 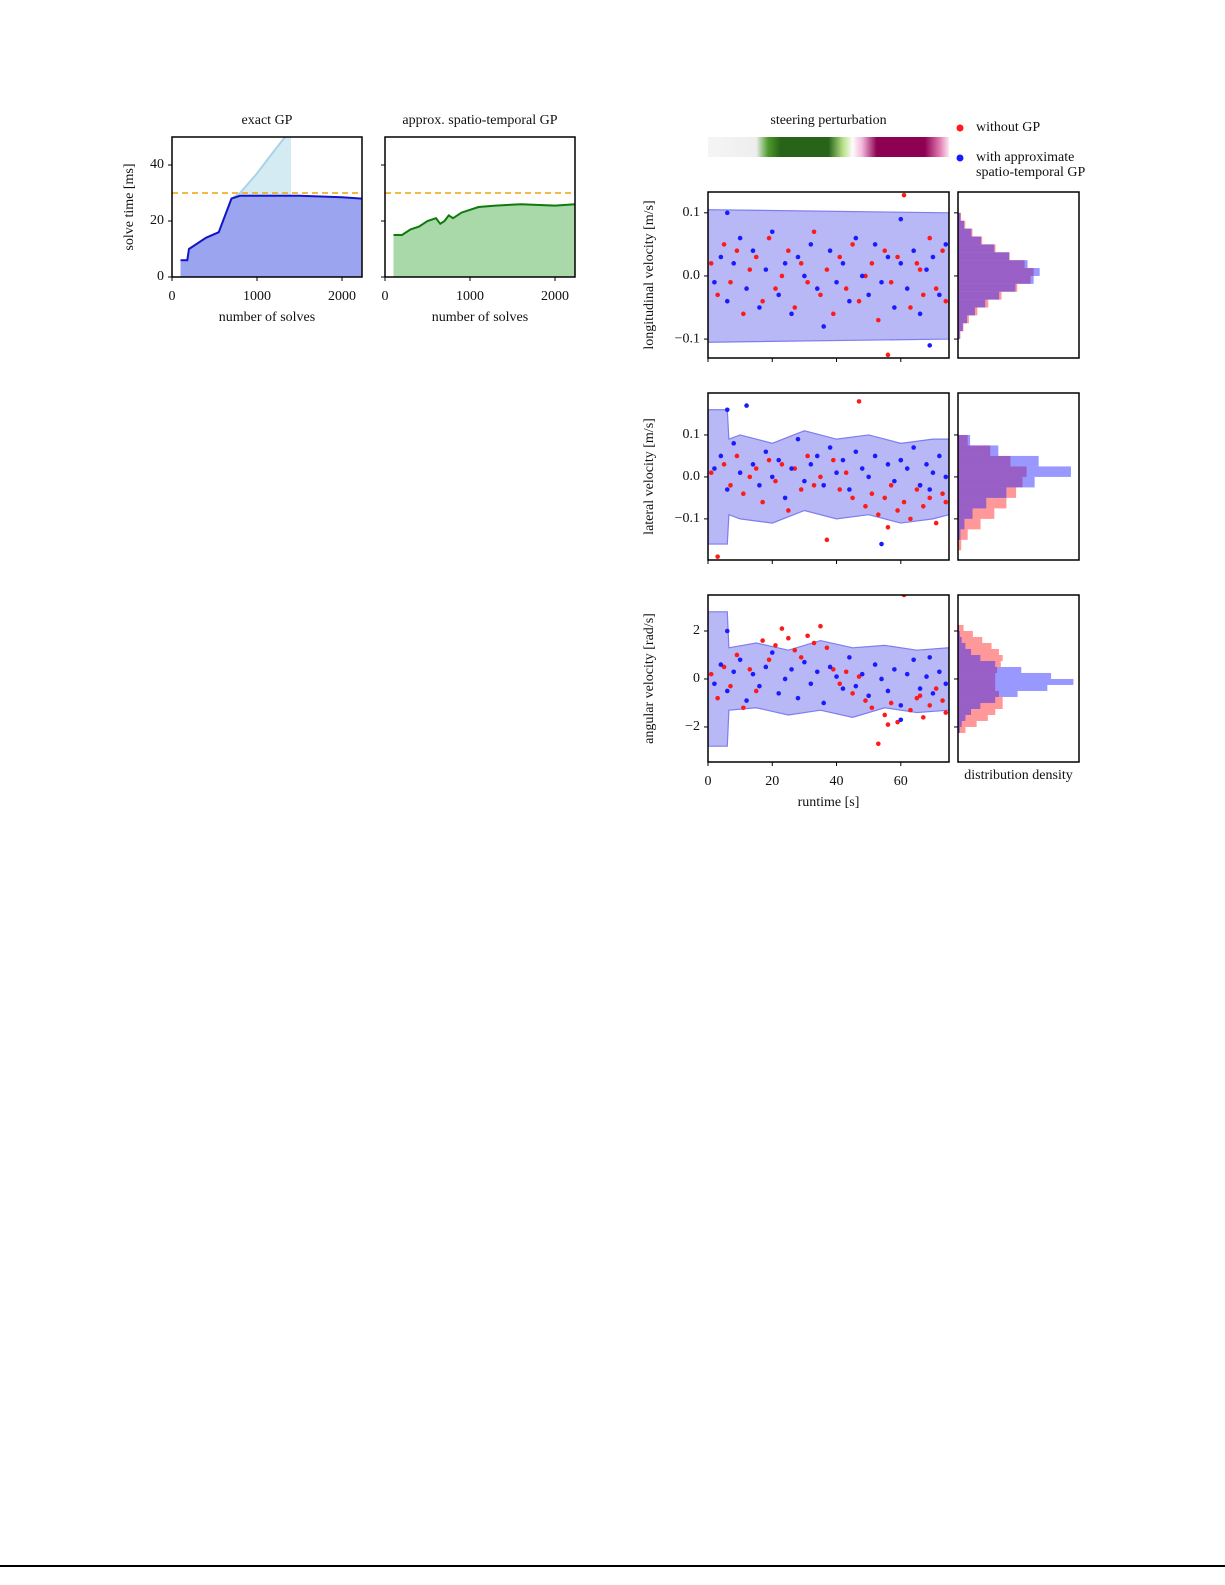 I want to click on y-axis-label: longitudinal velocity [m/s], so click(x=649, y=274).